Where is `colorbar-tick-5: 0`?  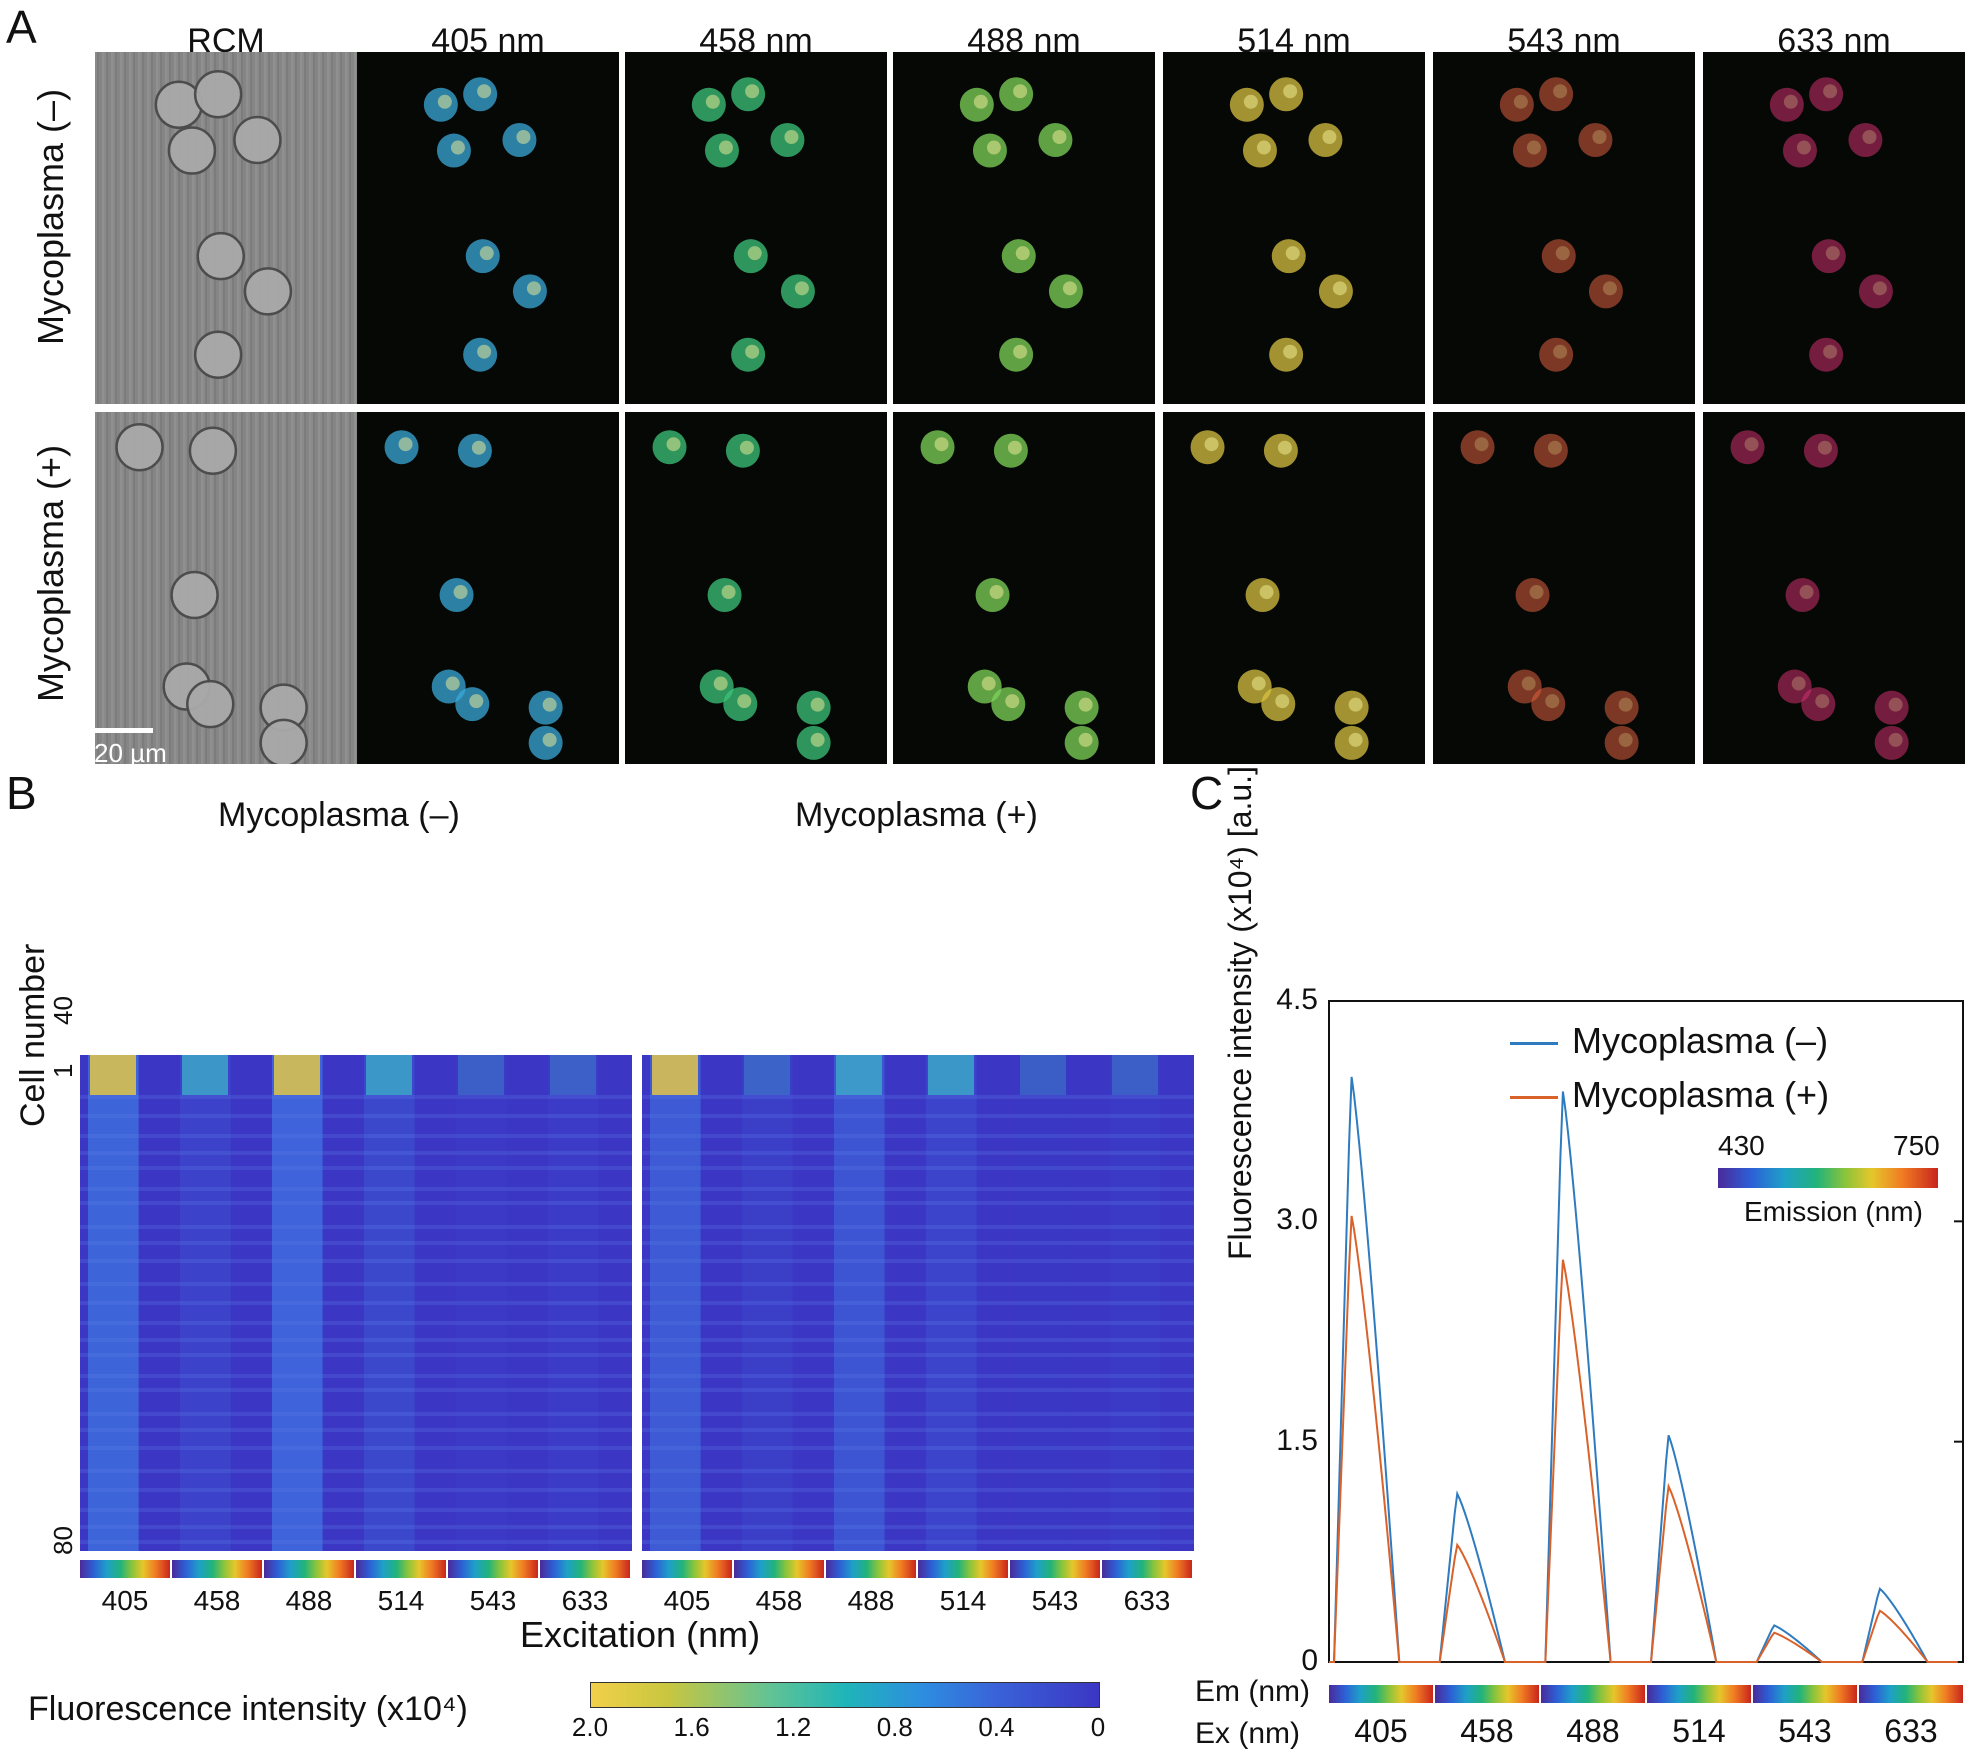 colorbar-tick-5: 0 is located at coordinates (1098, 1727).